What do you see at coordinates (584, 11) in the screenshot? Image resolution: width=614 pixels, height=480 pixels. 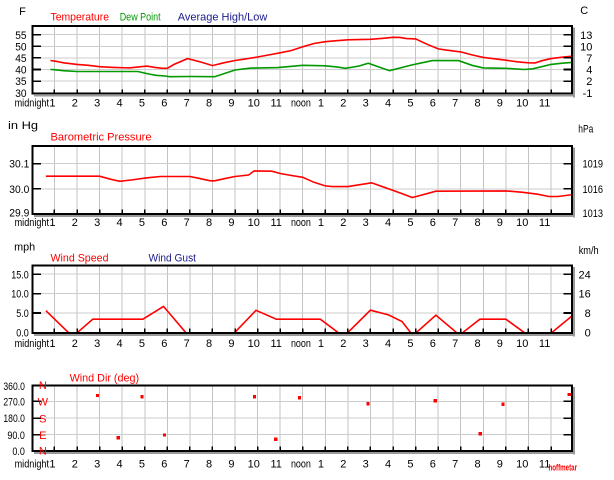 I see `svg-text: C` at bounding box center [584, 11].